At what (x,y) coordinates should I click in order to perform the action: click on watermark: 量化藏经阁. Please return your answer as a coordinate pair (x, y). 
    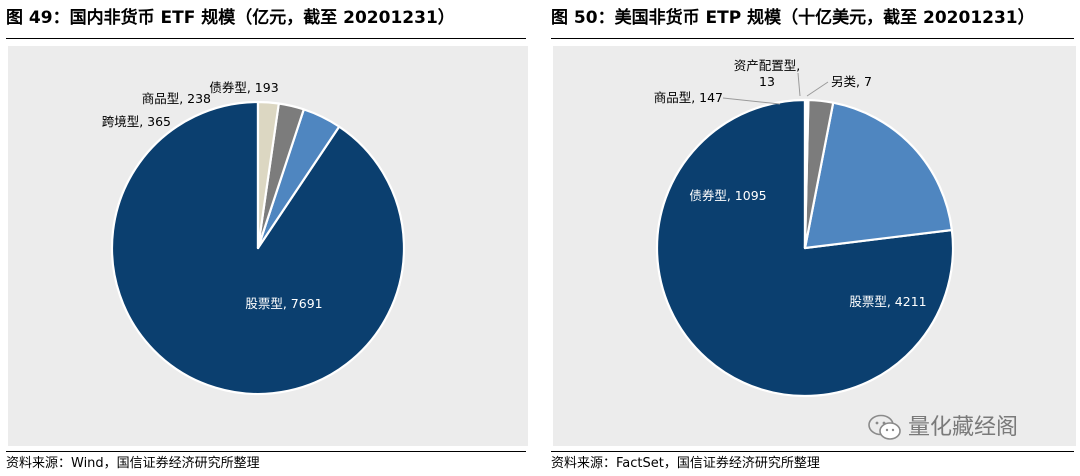
    Looking at the image, I should click on (963, 428).